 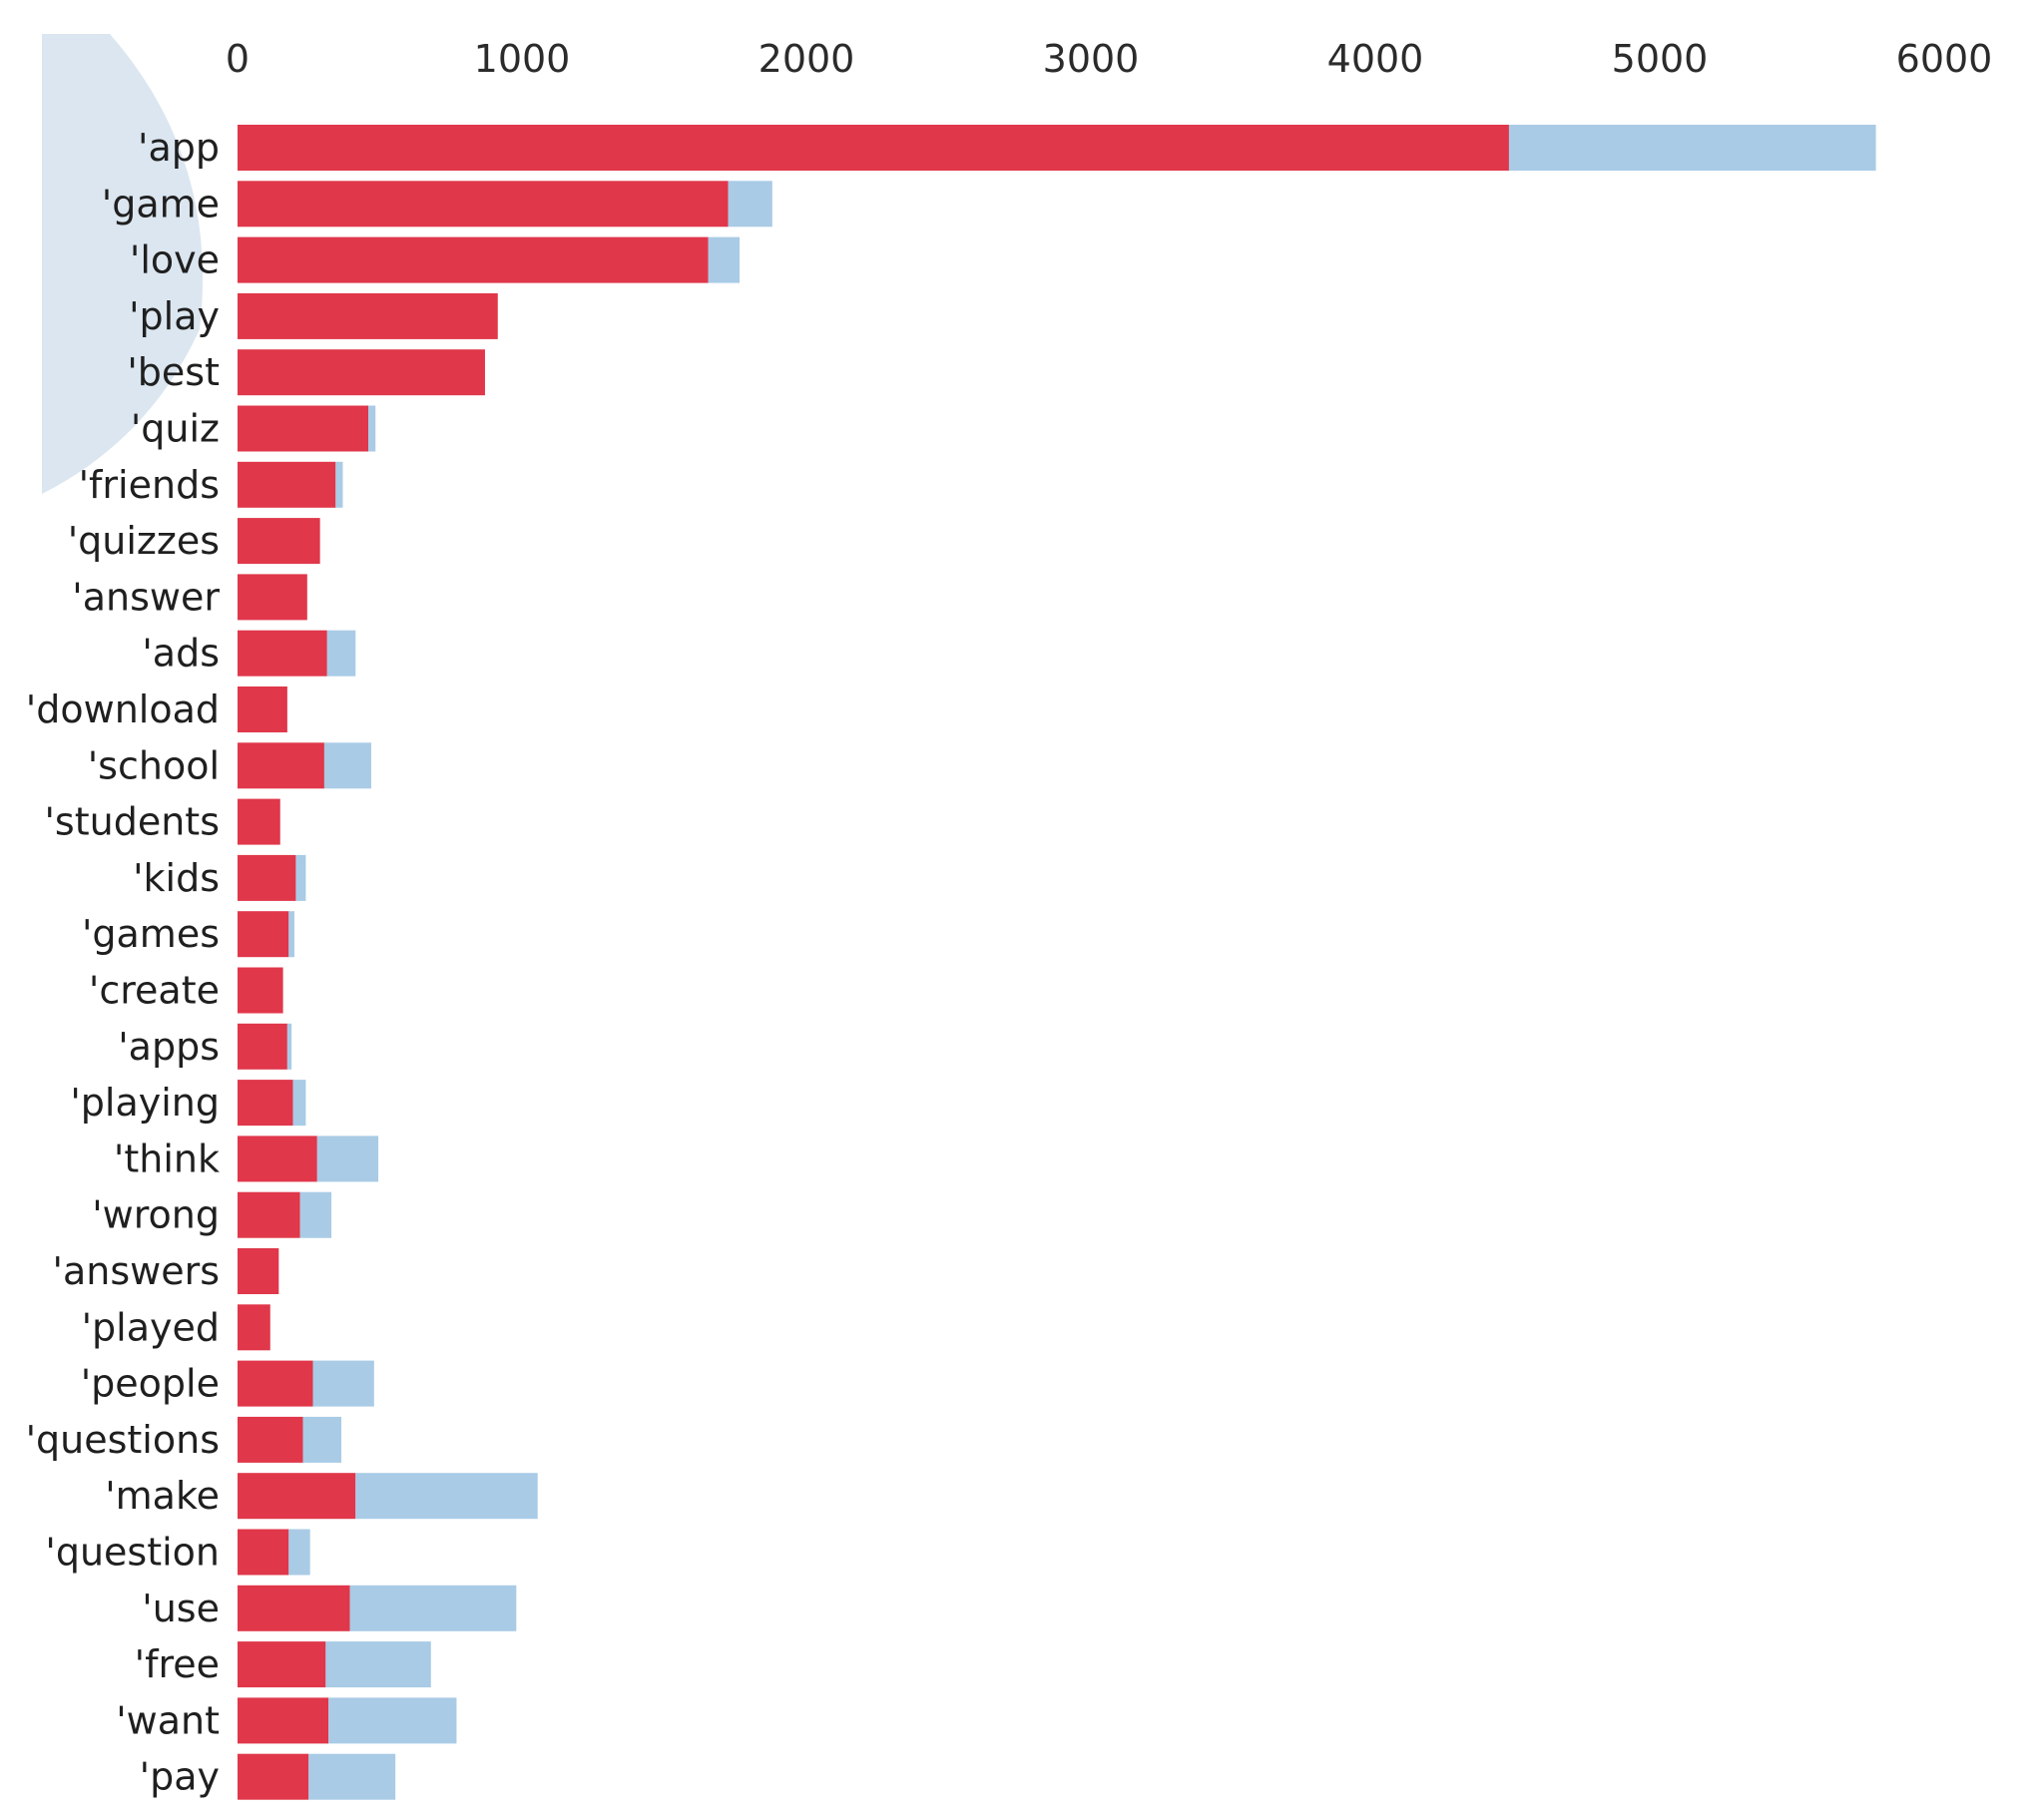 I want to click on category-label: 'kids, so click(x=176, y=878).